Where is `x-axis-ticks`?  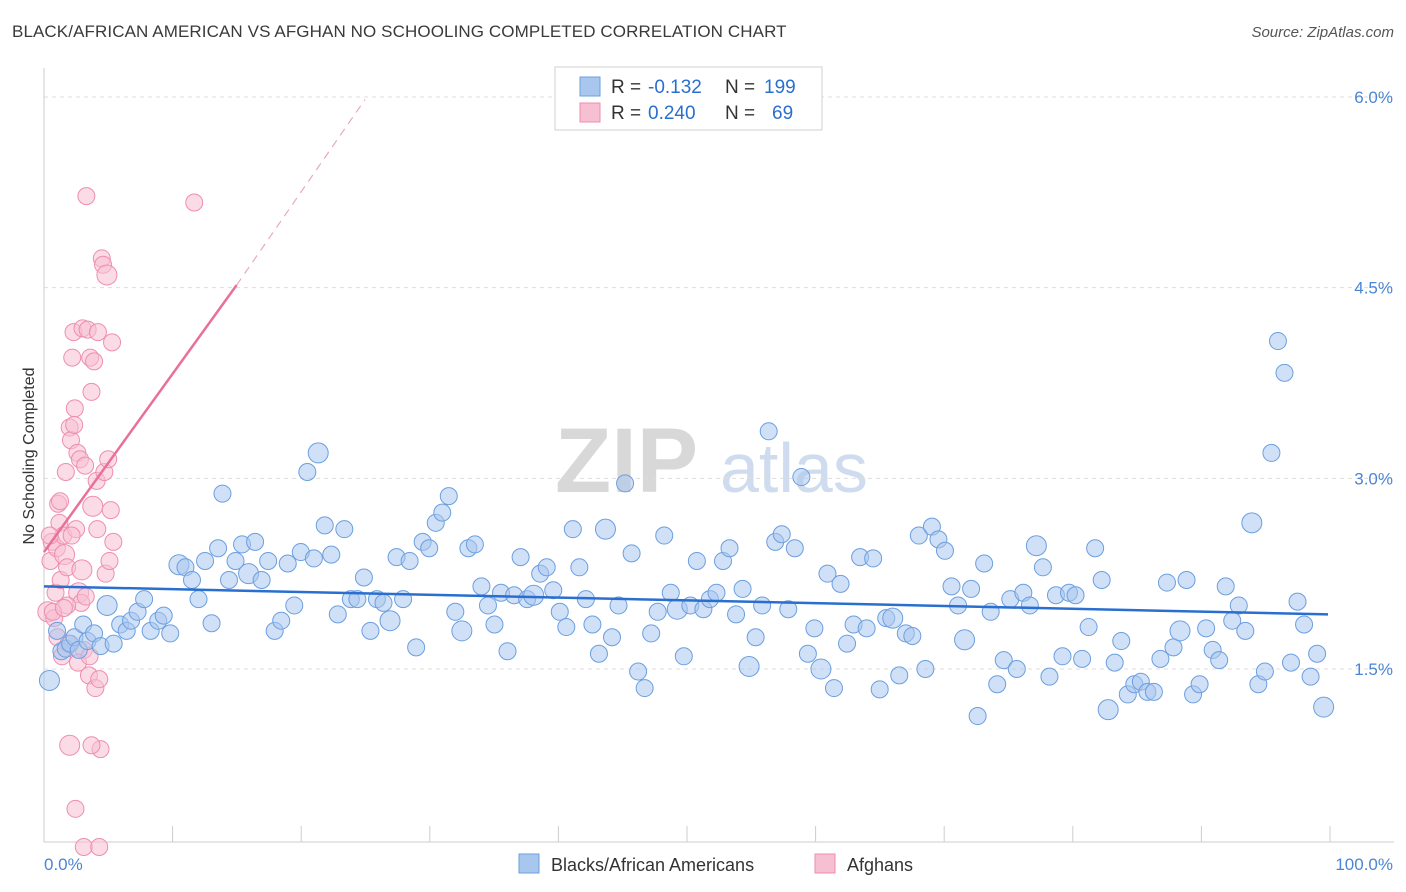 x-axis-ticks is located at coordinates (687, 834).